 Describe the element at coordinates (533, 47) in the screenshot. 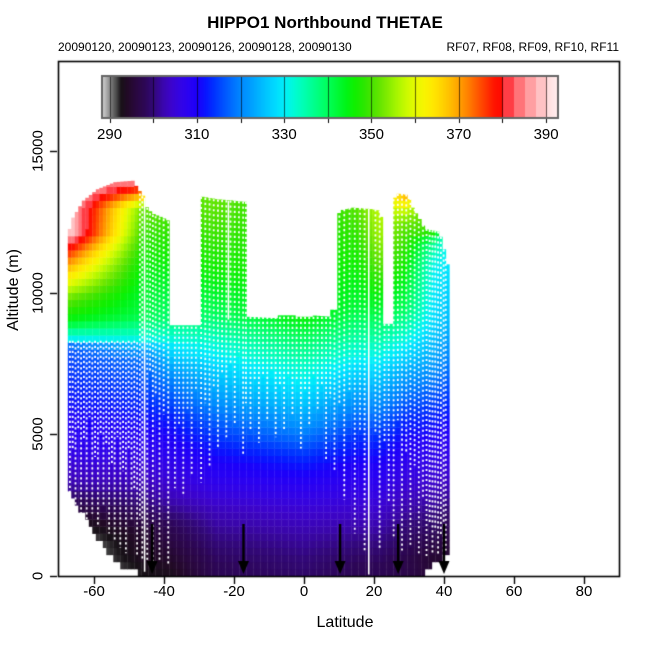

I see `flight-numbers-subtitle: RF07, RF08, RF09, RF10, RF11` at that location.